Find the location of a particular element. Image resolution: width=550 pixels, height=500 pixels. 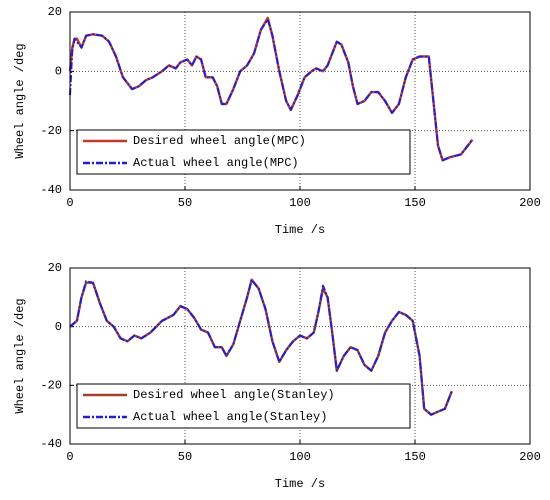

legend-label: Desired wheel angle(MPC) is located at coordinates (219, 141).